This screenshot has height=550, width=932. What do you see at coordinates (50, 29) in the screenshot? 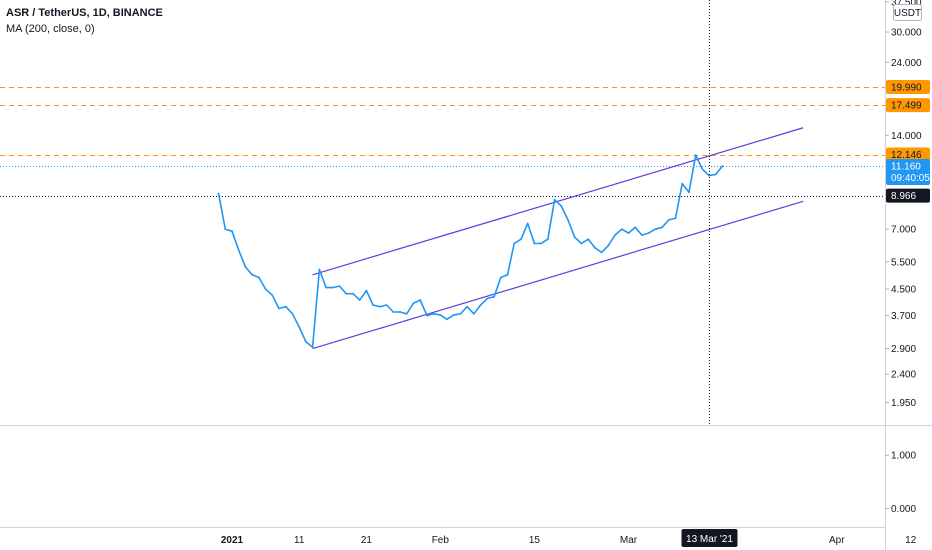
I see `chart-legend-indicator: MA (200, close, 0)` at bounding box center [50, 29].